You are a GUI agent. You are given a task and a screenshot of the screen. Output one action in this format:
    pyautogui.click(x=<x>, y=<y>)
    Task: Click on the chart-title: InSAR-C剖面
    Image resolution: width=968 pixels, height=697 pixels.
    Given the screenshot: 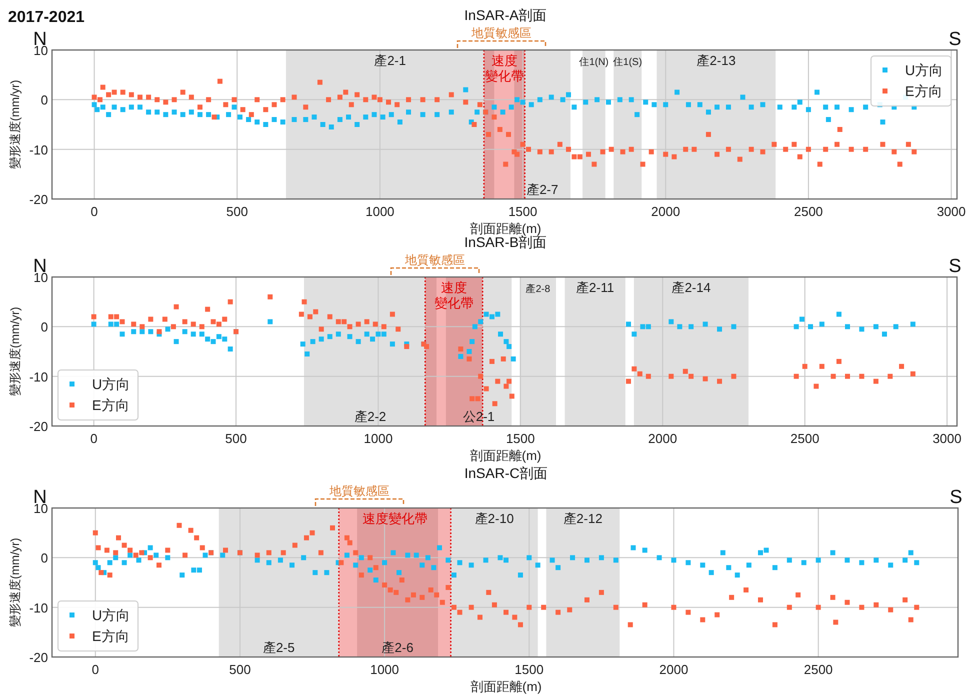 What is the action you would take?
    pyautogui.click(x=506, y=473)
    